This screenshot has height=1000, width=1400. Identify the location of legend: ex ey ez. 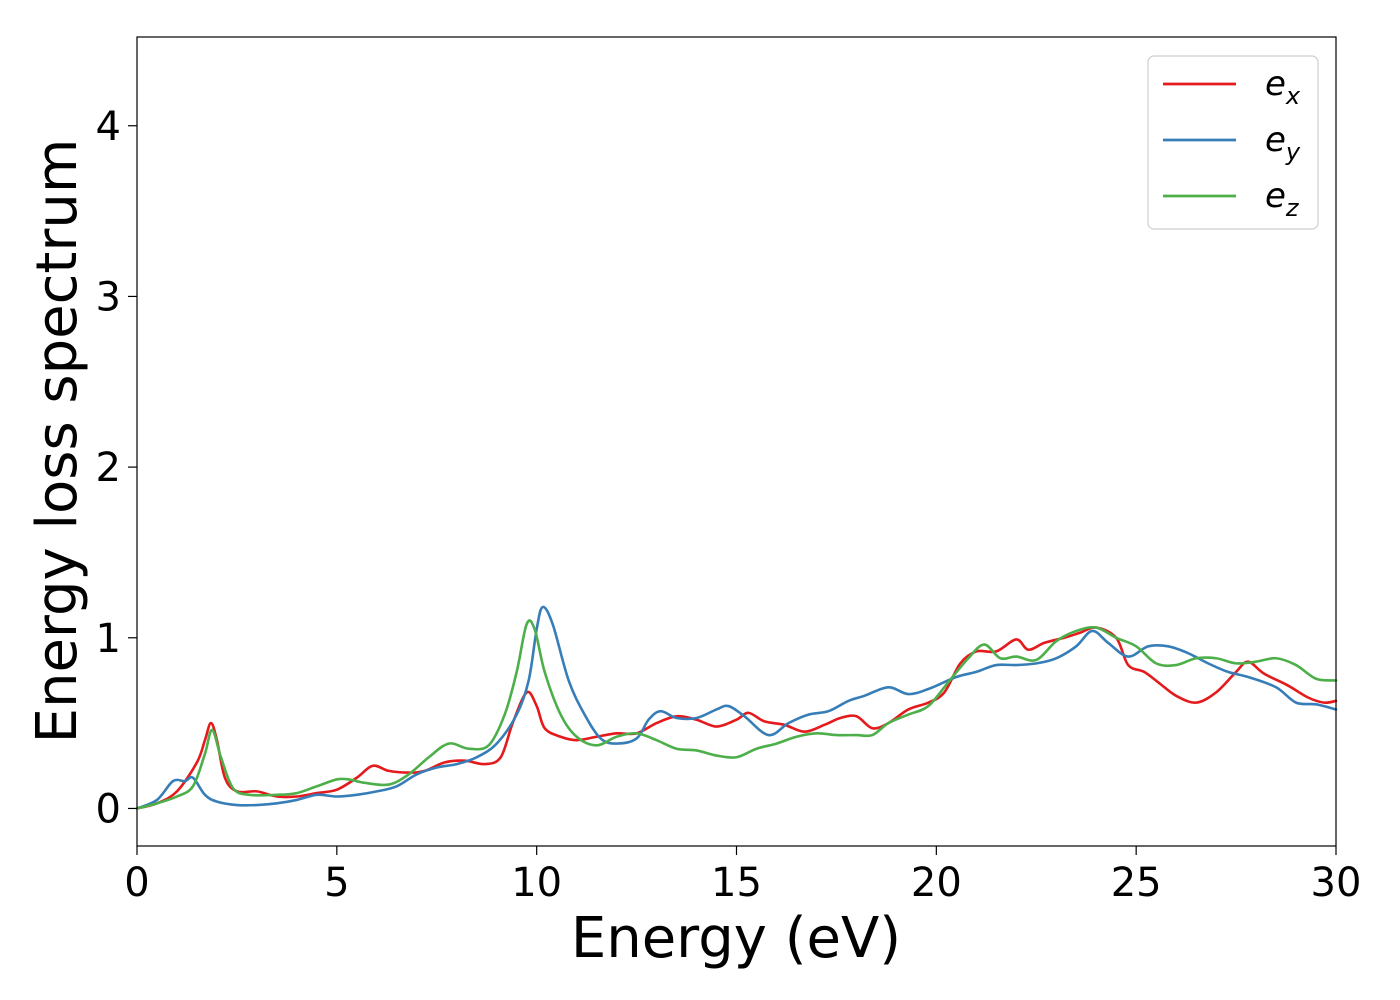
(1233, 142).